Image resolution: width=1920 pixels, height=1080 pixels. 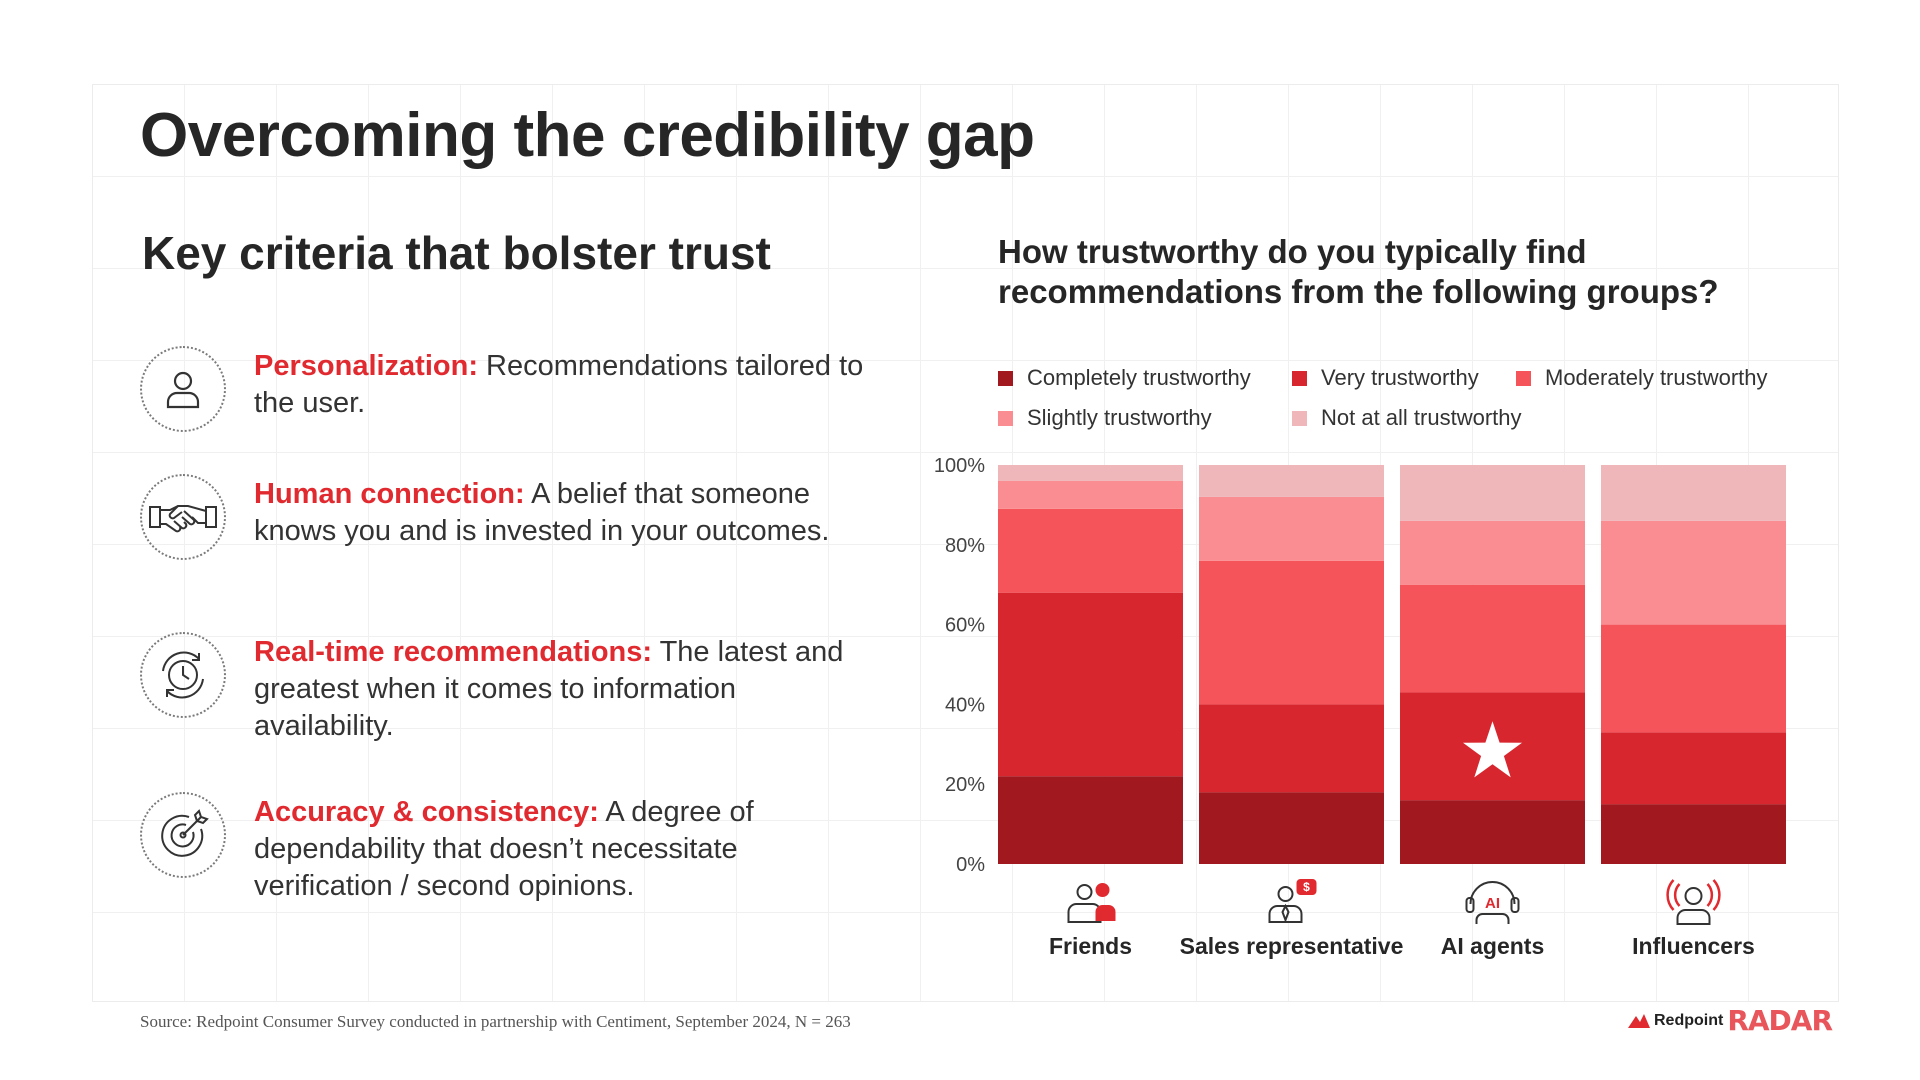 What do you see at coordinates (183, 835) in the screenshot?
I see `target-icon` at bounding box center [183, 835].